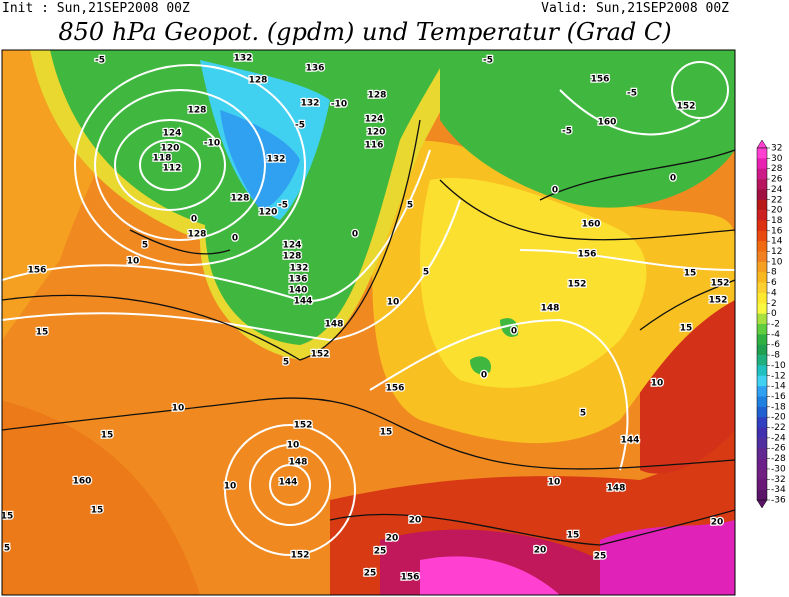  Describe the element at coordinates (600, 557) in the screenshot. I see `contour-label: 25` at that location.